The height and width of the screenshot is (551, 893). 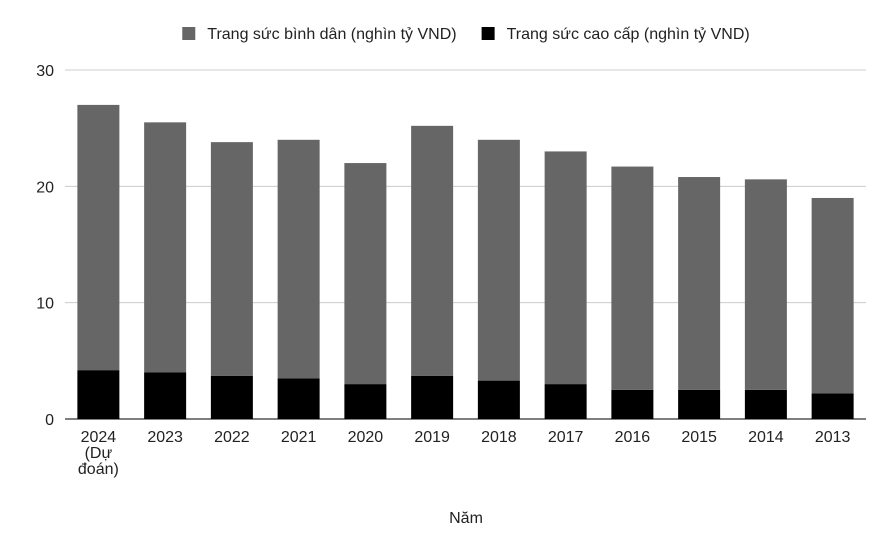 I want to click on x-tick-label: 2015, so click(x=699, y=437).